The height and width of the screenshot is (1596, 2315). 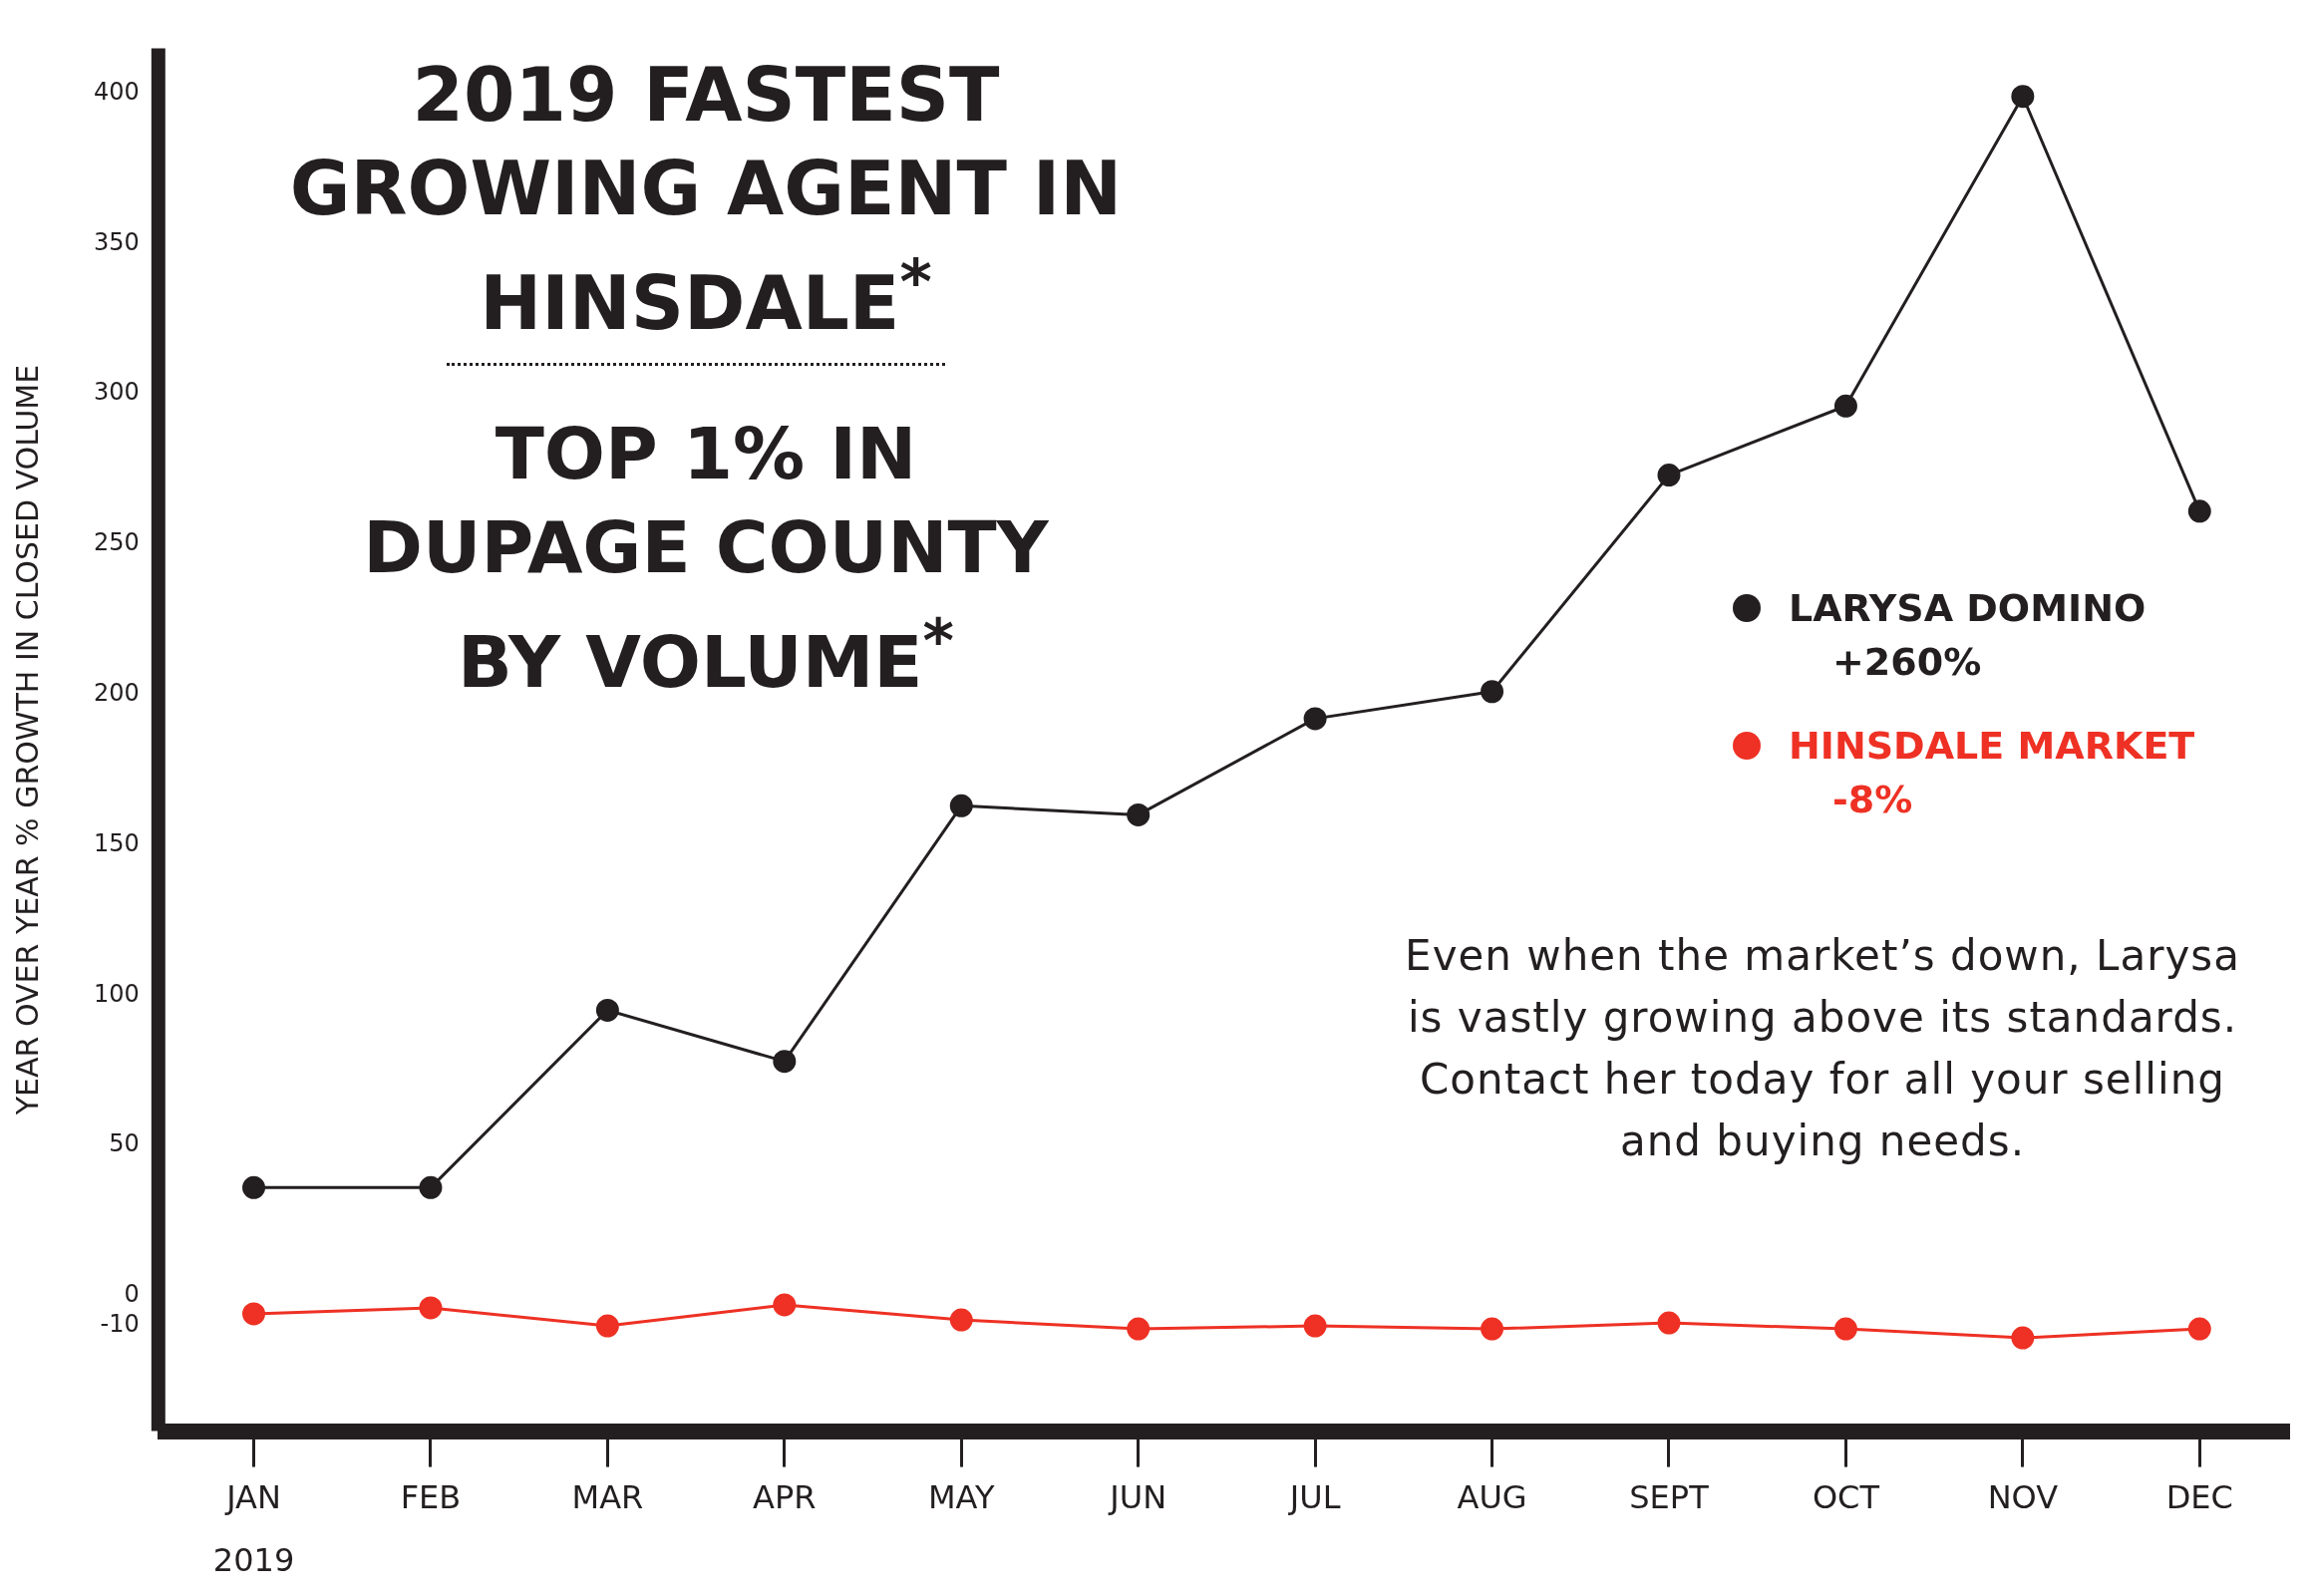 What do you see at coordinates (1822, 1048) in the screenshot?
I see `annotation: Even when the market’s down, Larysa is vastly growing above its standards. Contact her today for all your selling and buying needs.` at bounding box center [1822, 1048].